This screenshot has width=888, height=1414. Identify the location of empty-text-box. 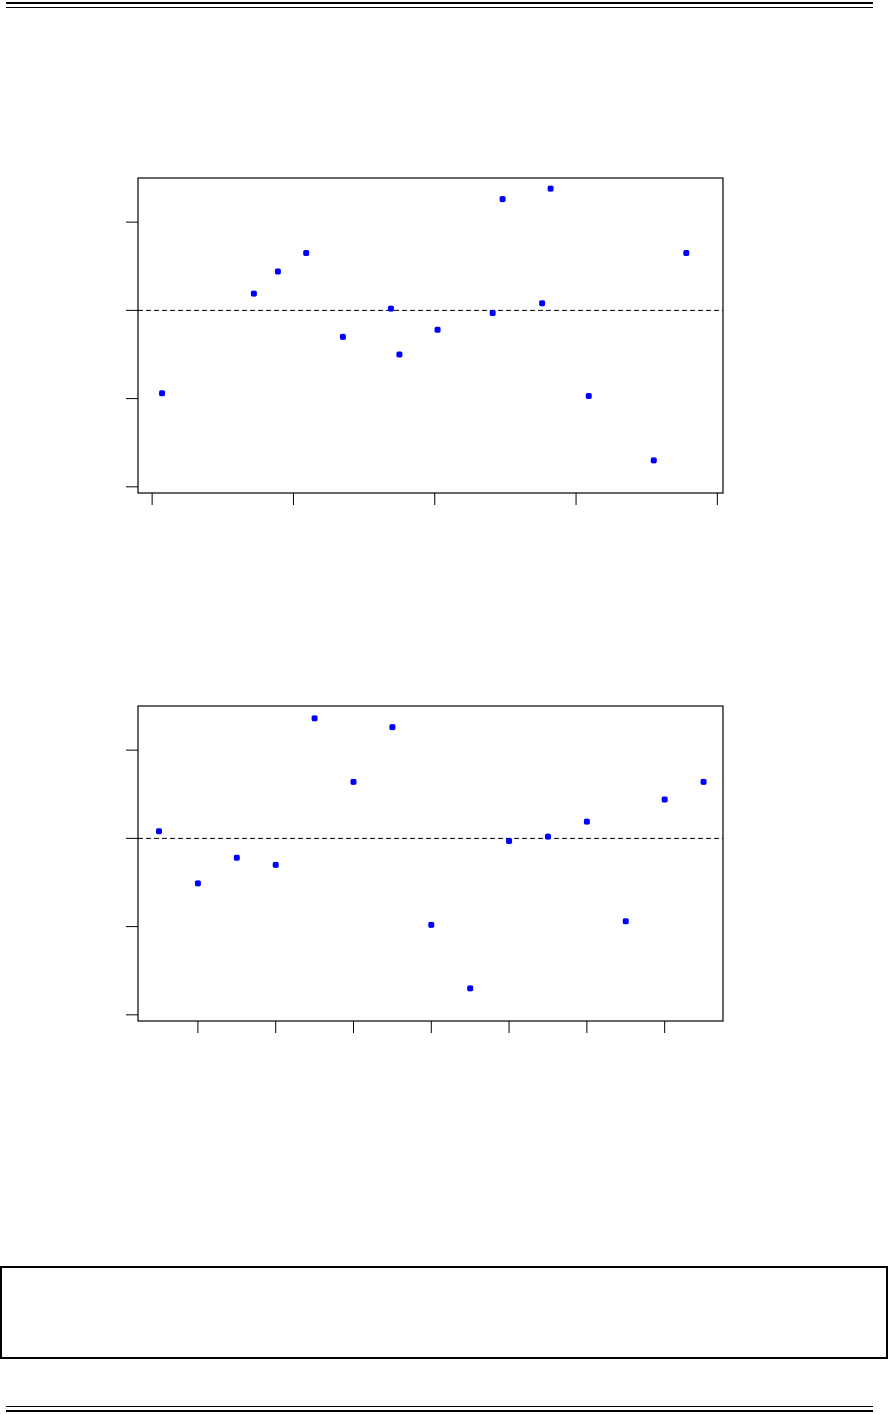
(444, 1312).